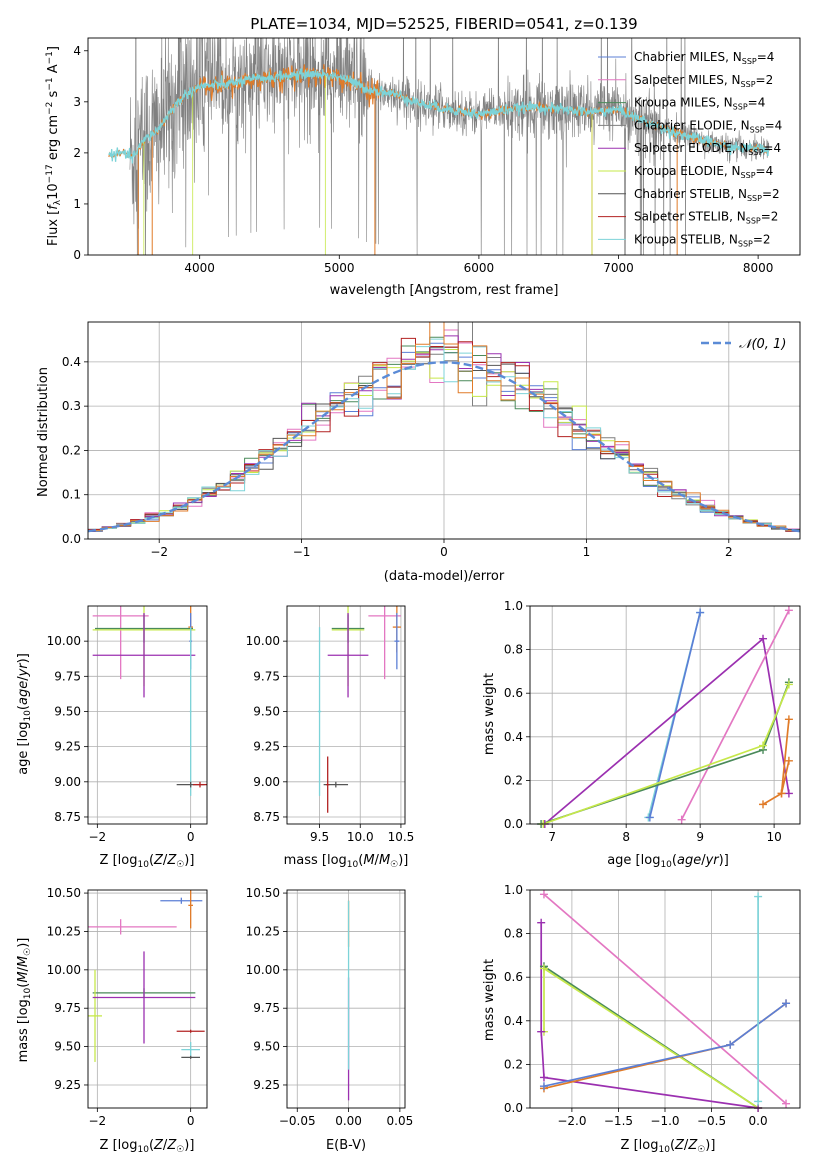 The image size is (819, 1170). Describe the element at coordinates (773, 837) in the screenshot. I see `weight_vs_age-xtick-label-3: 10` at that location.